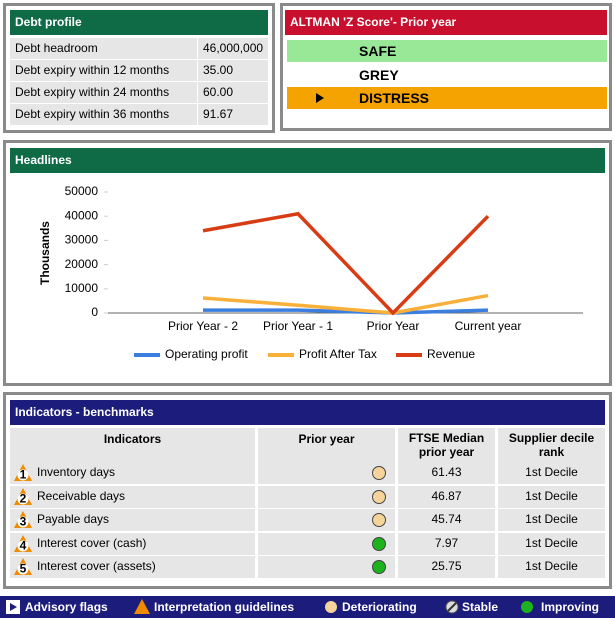 This screenshot has width=615, height=620. What do you see at coordinates (452, 607) in the screenshot?
I see `stable-slash` at bounding box center [452, 607].